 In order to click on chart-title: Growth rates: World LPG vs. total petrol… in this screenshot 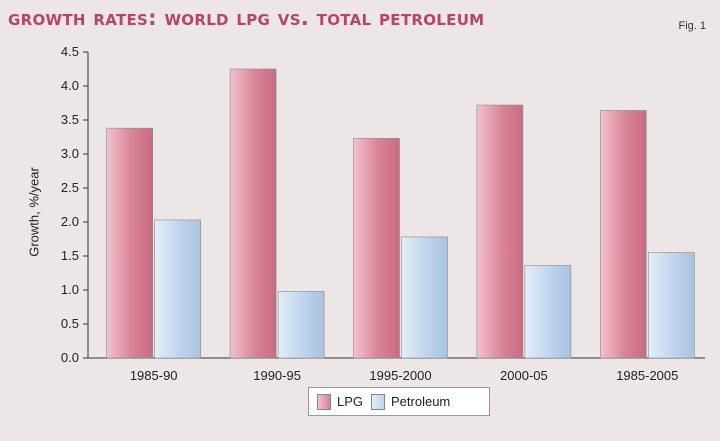, I will do `click(246, 18)`.